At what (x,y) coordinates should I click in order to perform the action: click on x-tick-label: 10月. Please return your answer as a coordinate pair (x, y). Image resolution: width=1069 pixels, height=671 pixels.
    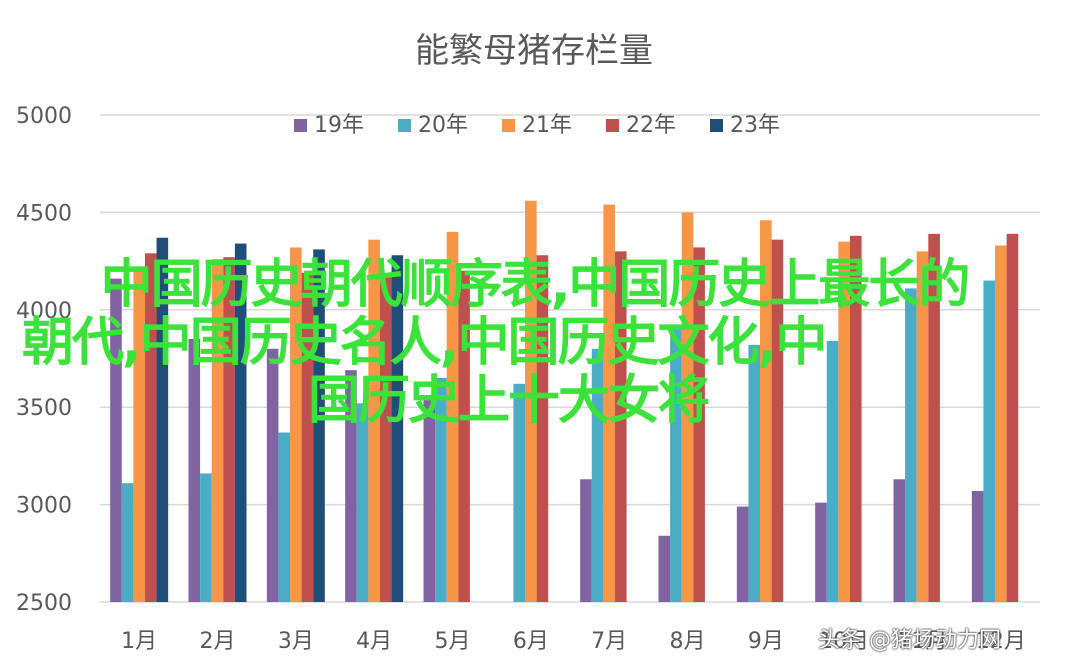
    Looking at the image, I should click on (844, 641).